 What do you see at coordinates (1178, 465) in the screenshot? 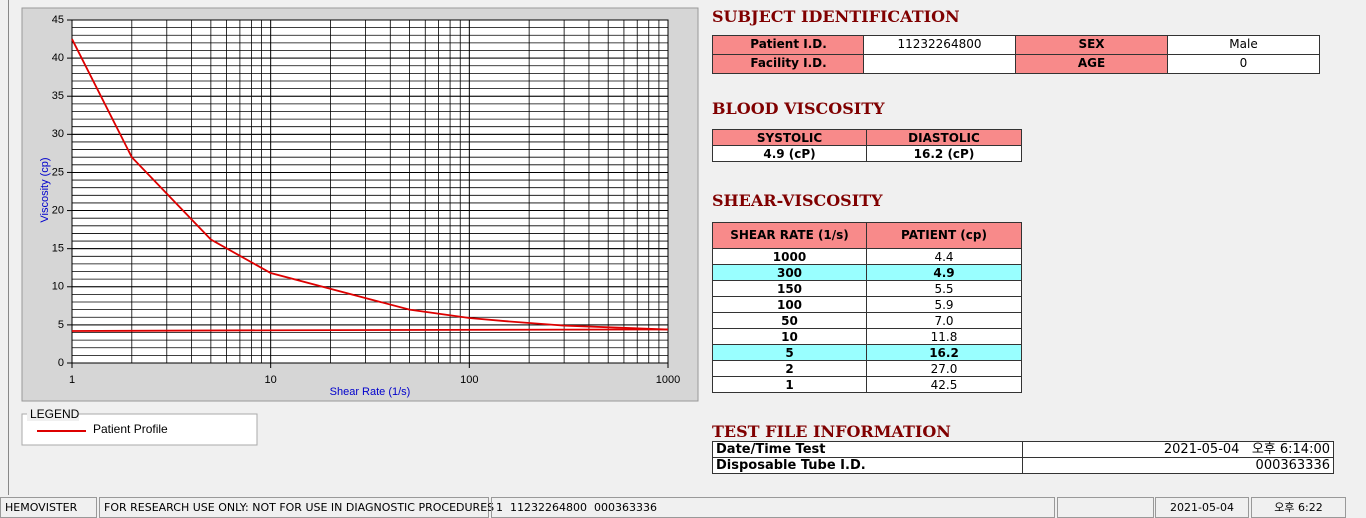
I see `info-value: 000363336` at bounding box center [1178, 465].